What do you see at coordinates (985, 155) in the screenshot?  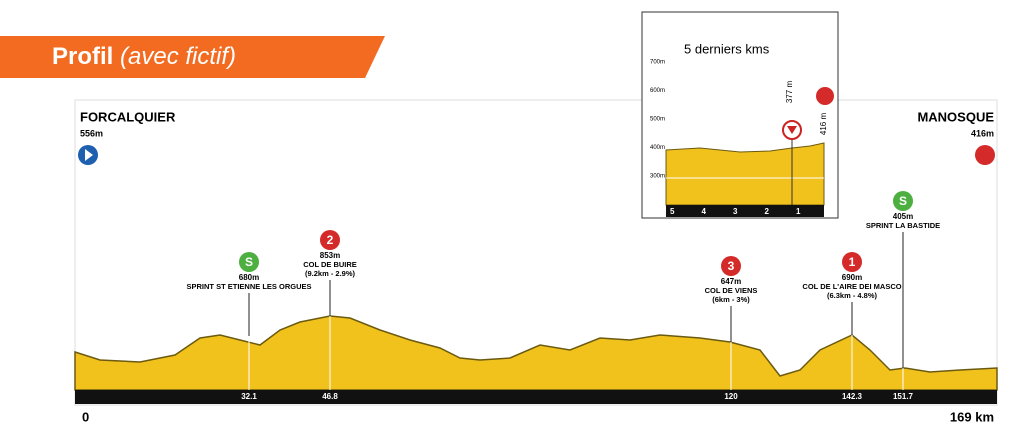 I see `finish-icon` at bounding box center [985, 155].